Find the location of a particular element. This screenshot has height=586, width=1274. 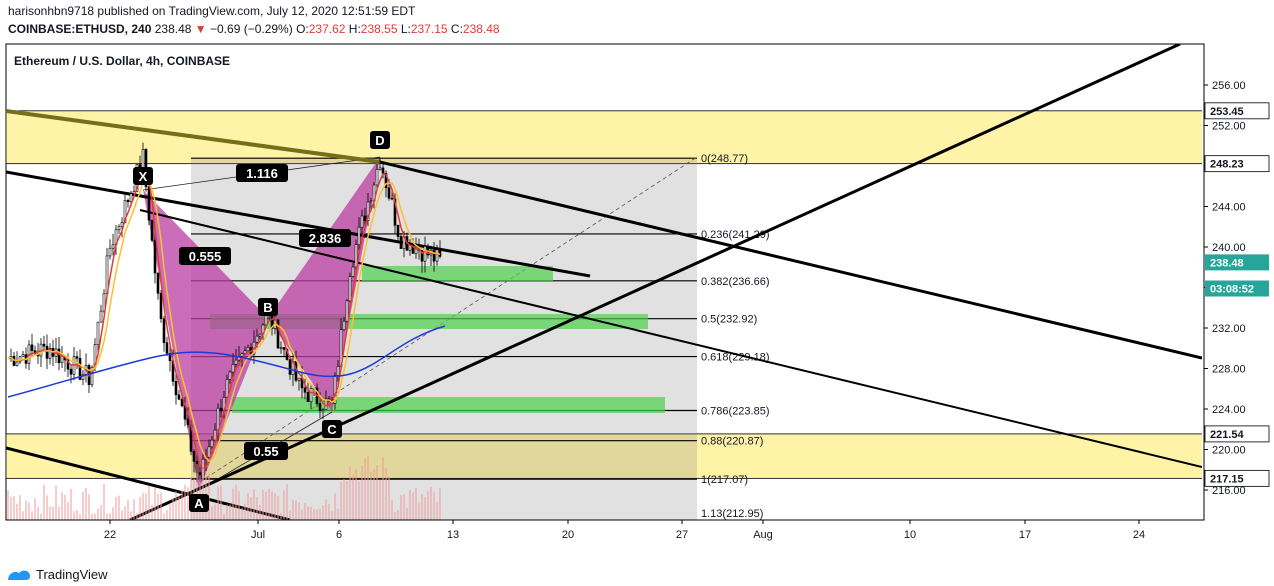

close-label: C: is located at coordinates (456, 29).